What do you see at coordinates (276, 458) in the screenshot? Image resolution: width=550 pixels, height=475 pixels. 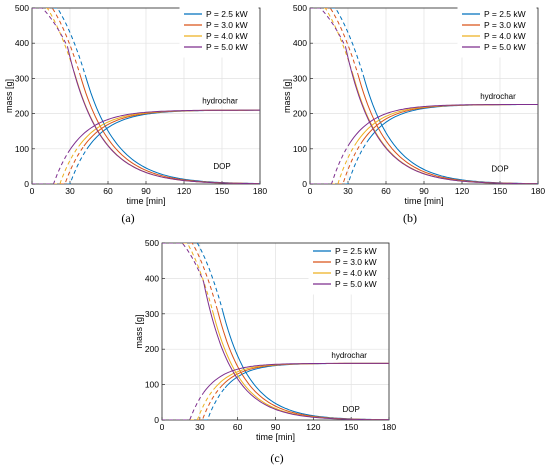 I see `panel-caption: (c)` at bounding box center [276, 458].